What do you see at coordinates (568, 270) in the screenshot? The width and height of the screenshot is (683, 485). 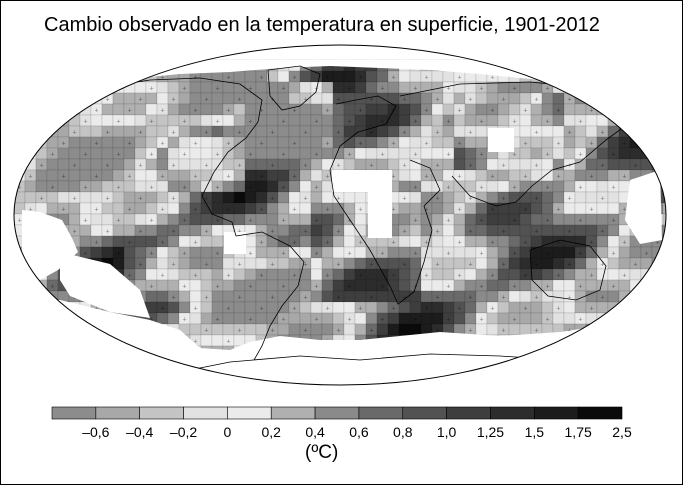 I see `coast-australia` at bounding box center [568, 270].